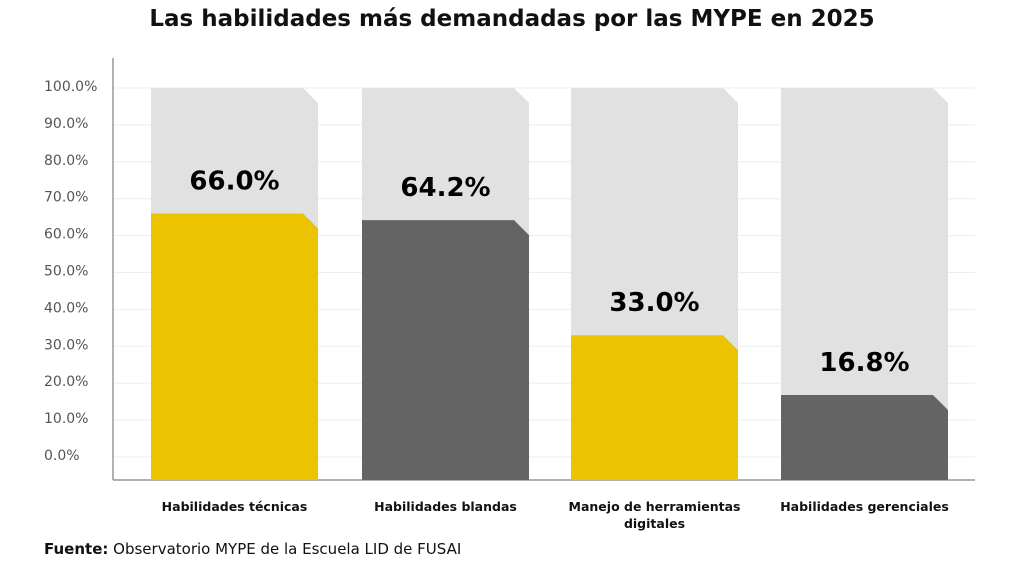 Image resolution: width=1024 pixels, height=576 pixels. I want to click on x-tick-label: Habilidades técnicas, so click(235, 506).